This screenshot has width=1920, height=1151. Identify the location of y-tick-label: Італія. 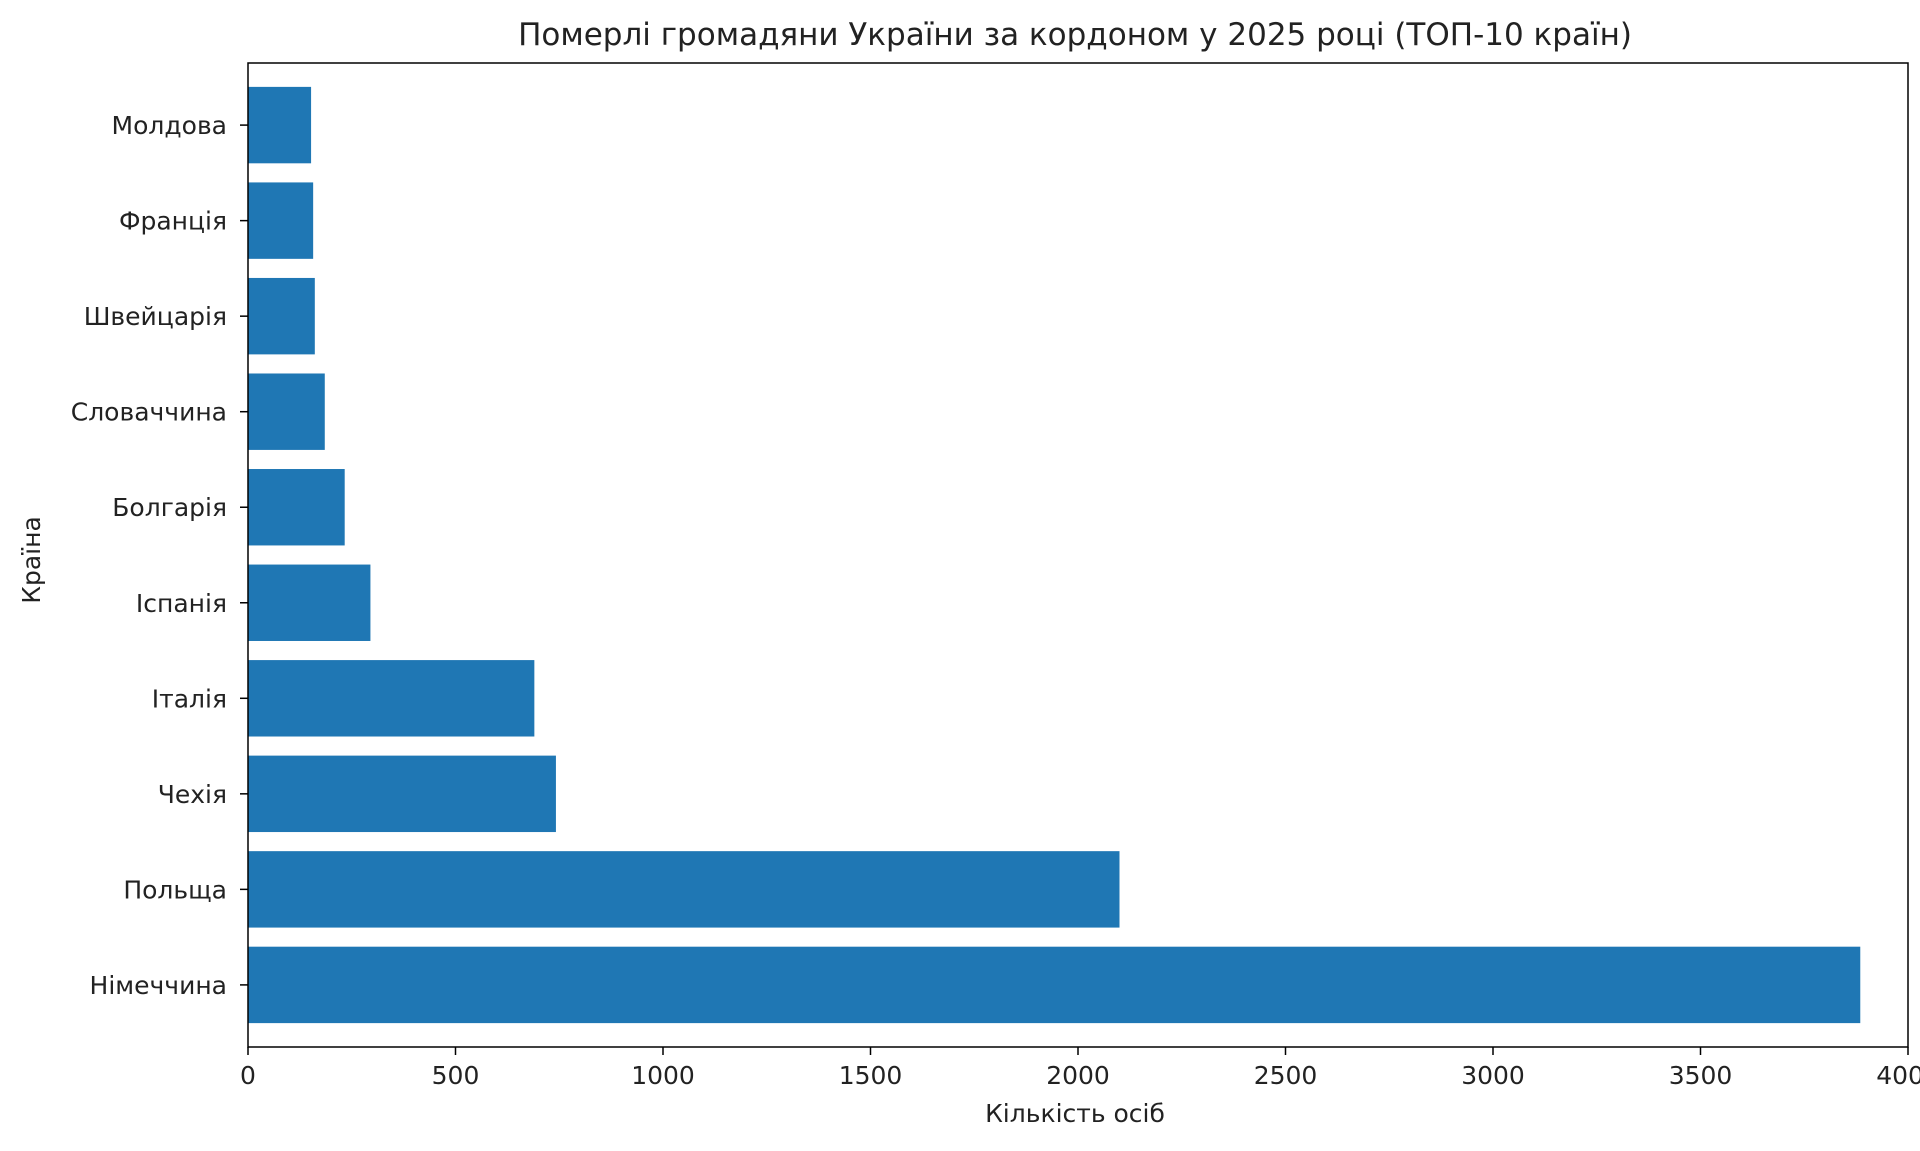
(189, 698).